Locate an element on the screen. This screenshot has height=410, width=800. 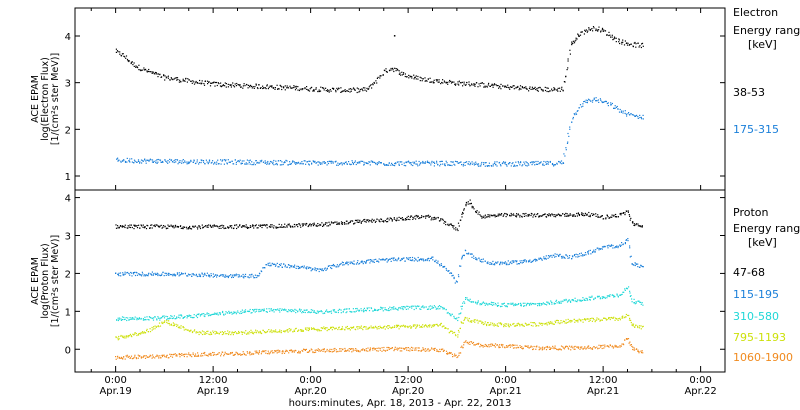
x-tick-time: 0:00 is located at coordinates (310, 380).